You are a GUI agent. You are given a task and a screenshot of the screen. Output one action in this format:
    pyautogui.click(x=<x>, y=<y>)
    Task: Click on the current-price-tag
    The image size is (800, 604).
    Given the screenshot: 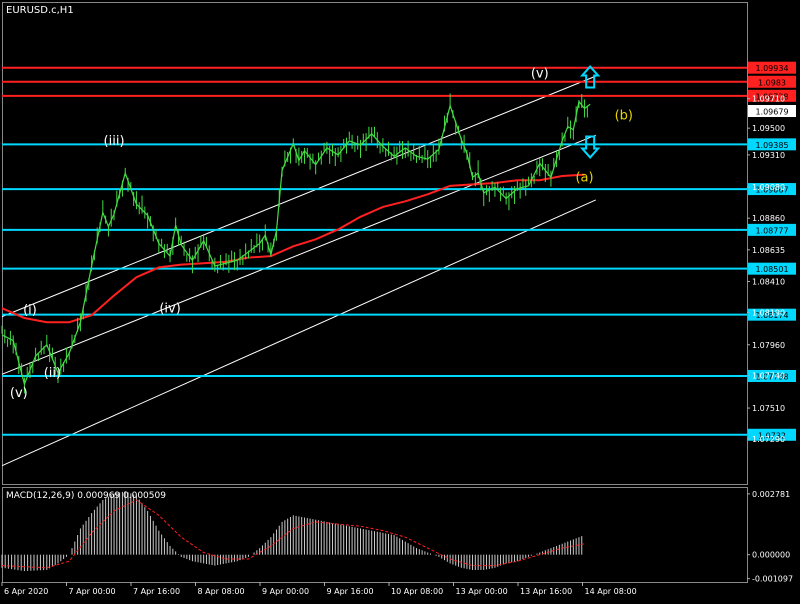 What is the action you would take?
    pyautogui.click(x=772, y=110)
    